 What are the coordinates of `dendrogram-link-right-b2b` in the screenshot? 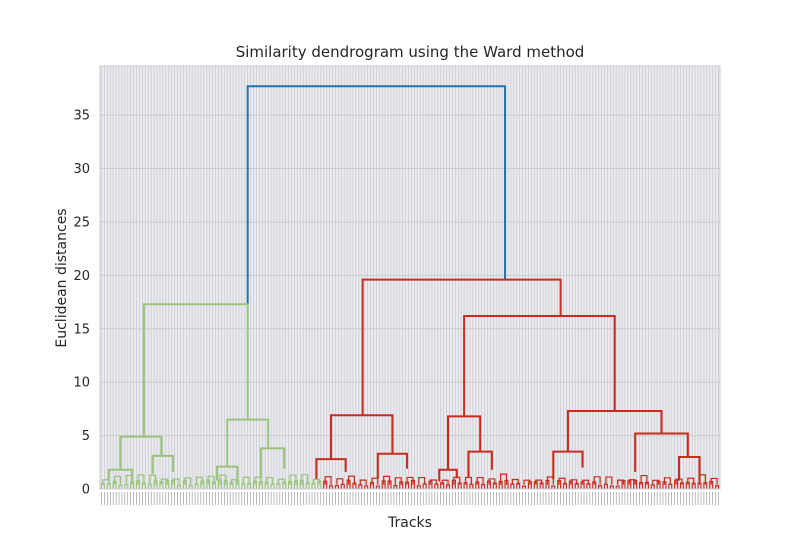 It's located at (661, 452).